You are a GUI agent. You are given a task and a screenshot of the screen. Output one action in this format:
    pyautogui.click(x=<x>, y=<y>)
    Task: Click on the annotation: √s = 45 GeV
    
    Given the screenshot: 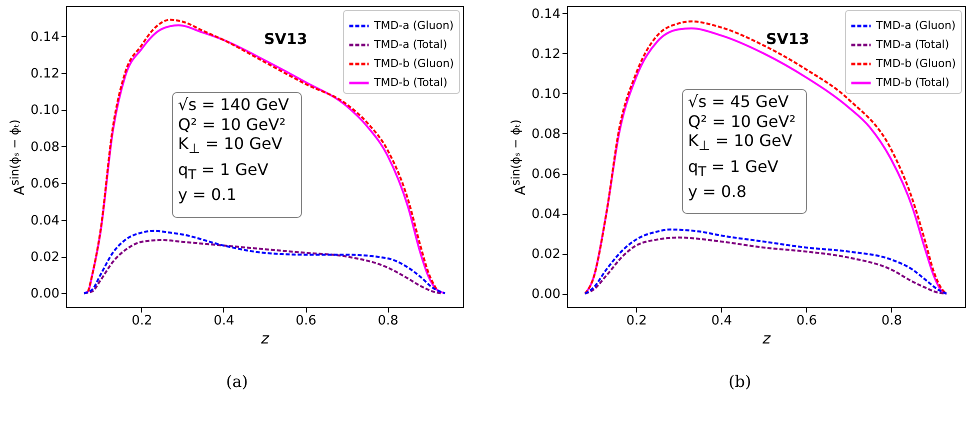 What is the action you would take?
    pyautogui.click(x=739, y=102)
    